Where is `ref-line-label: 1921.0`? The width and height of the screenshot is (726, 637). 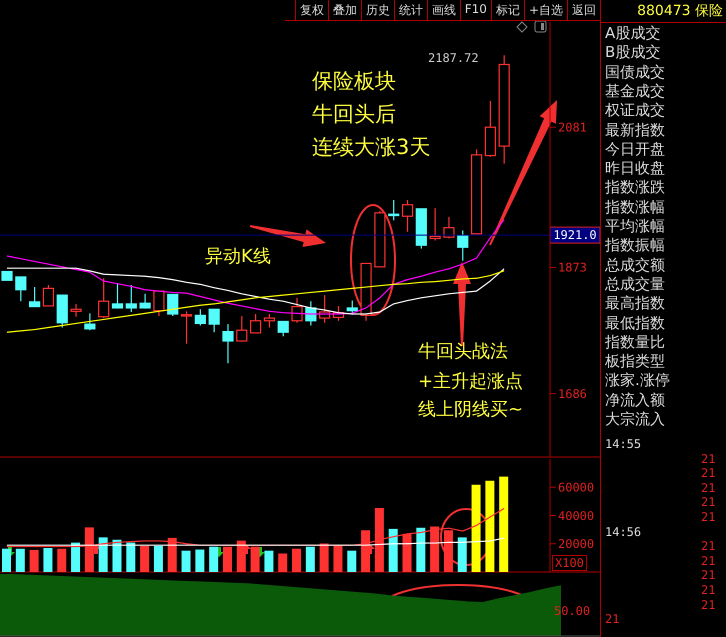 ref-line-label: 1921.0 is located at coordinates (575, 235).